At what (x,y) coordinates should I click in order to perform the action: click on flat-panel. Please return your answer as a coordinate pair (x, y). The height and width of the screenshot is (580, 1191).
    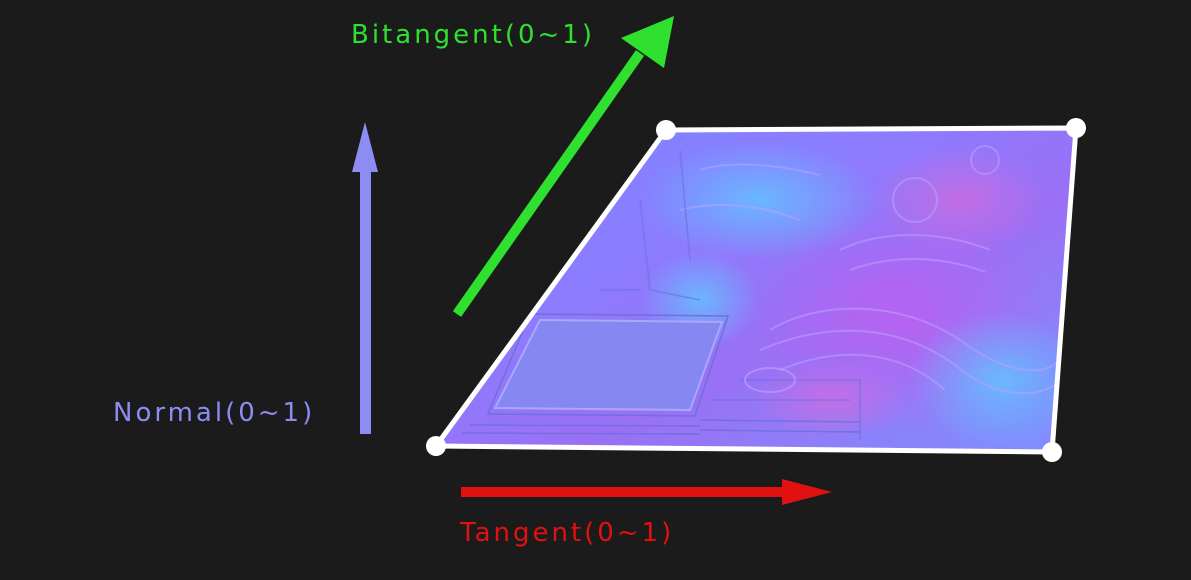
    Looking at the image, I should click on (608, 365).